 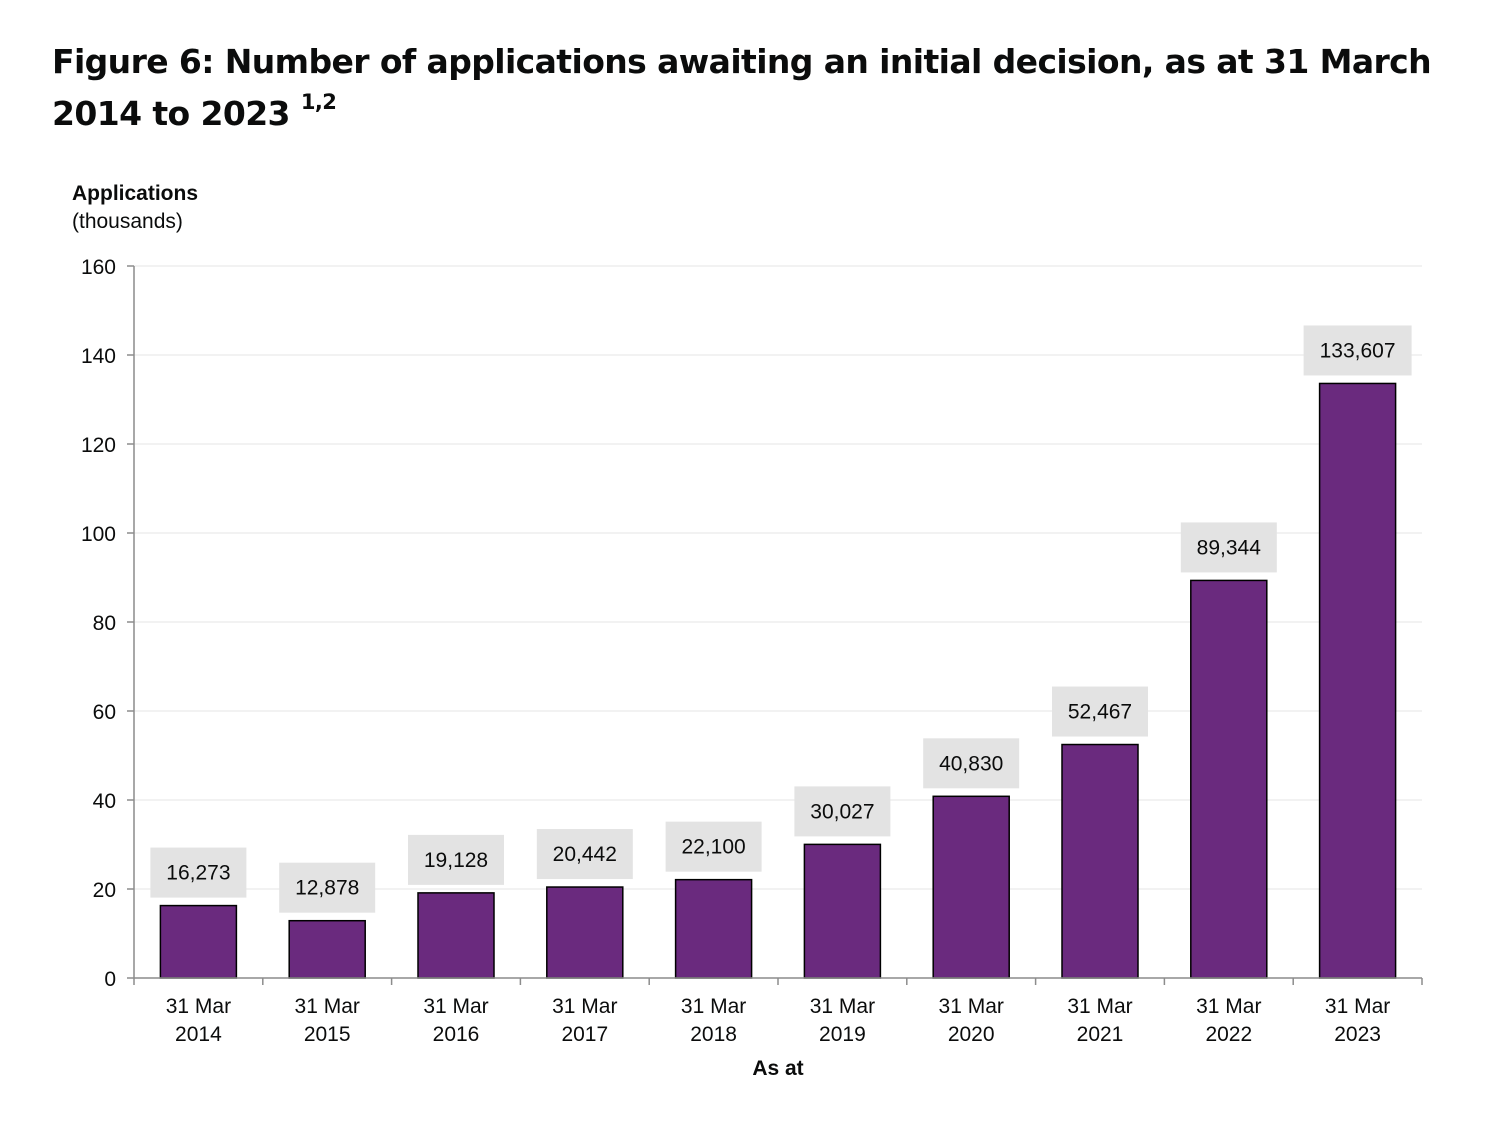 What do you see at coordinates (1357, 1034) in the screenshot?
I see `x-tick-label-line2: 2023` at bounding box center [1357, 1034].